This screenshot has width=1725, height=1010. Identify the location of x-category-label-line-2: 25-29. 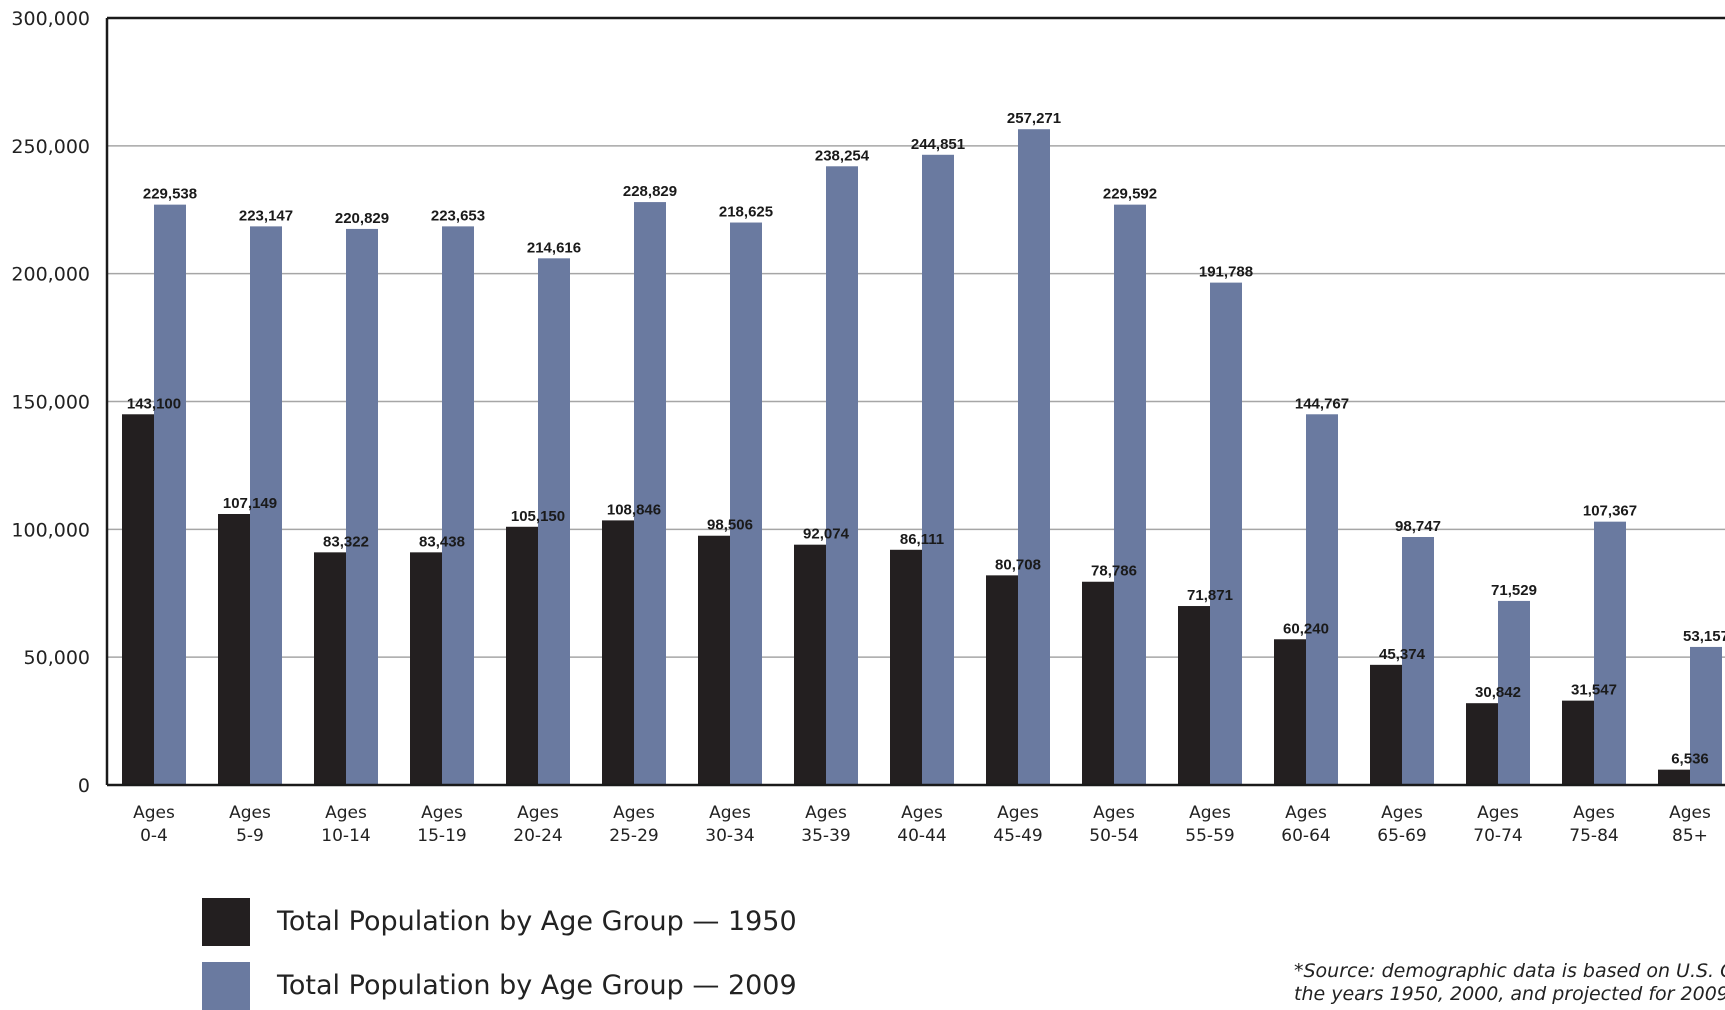
(633, 836).